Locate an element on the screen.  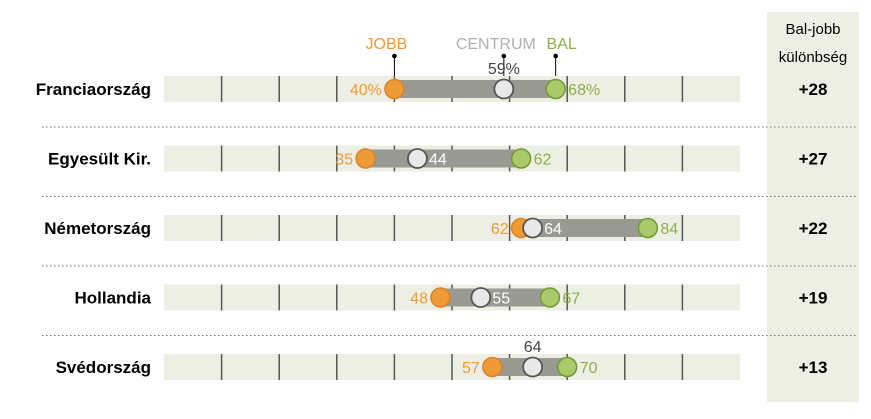
difference-value: +28 is located at coordinates (813, 89).